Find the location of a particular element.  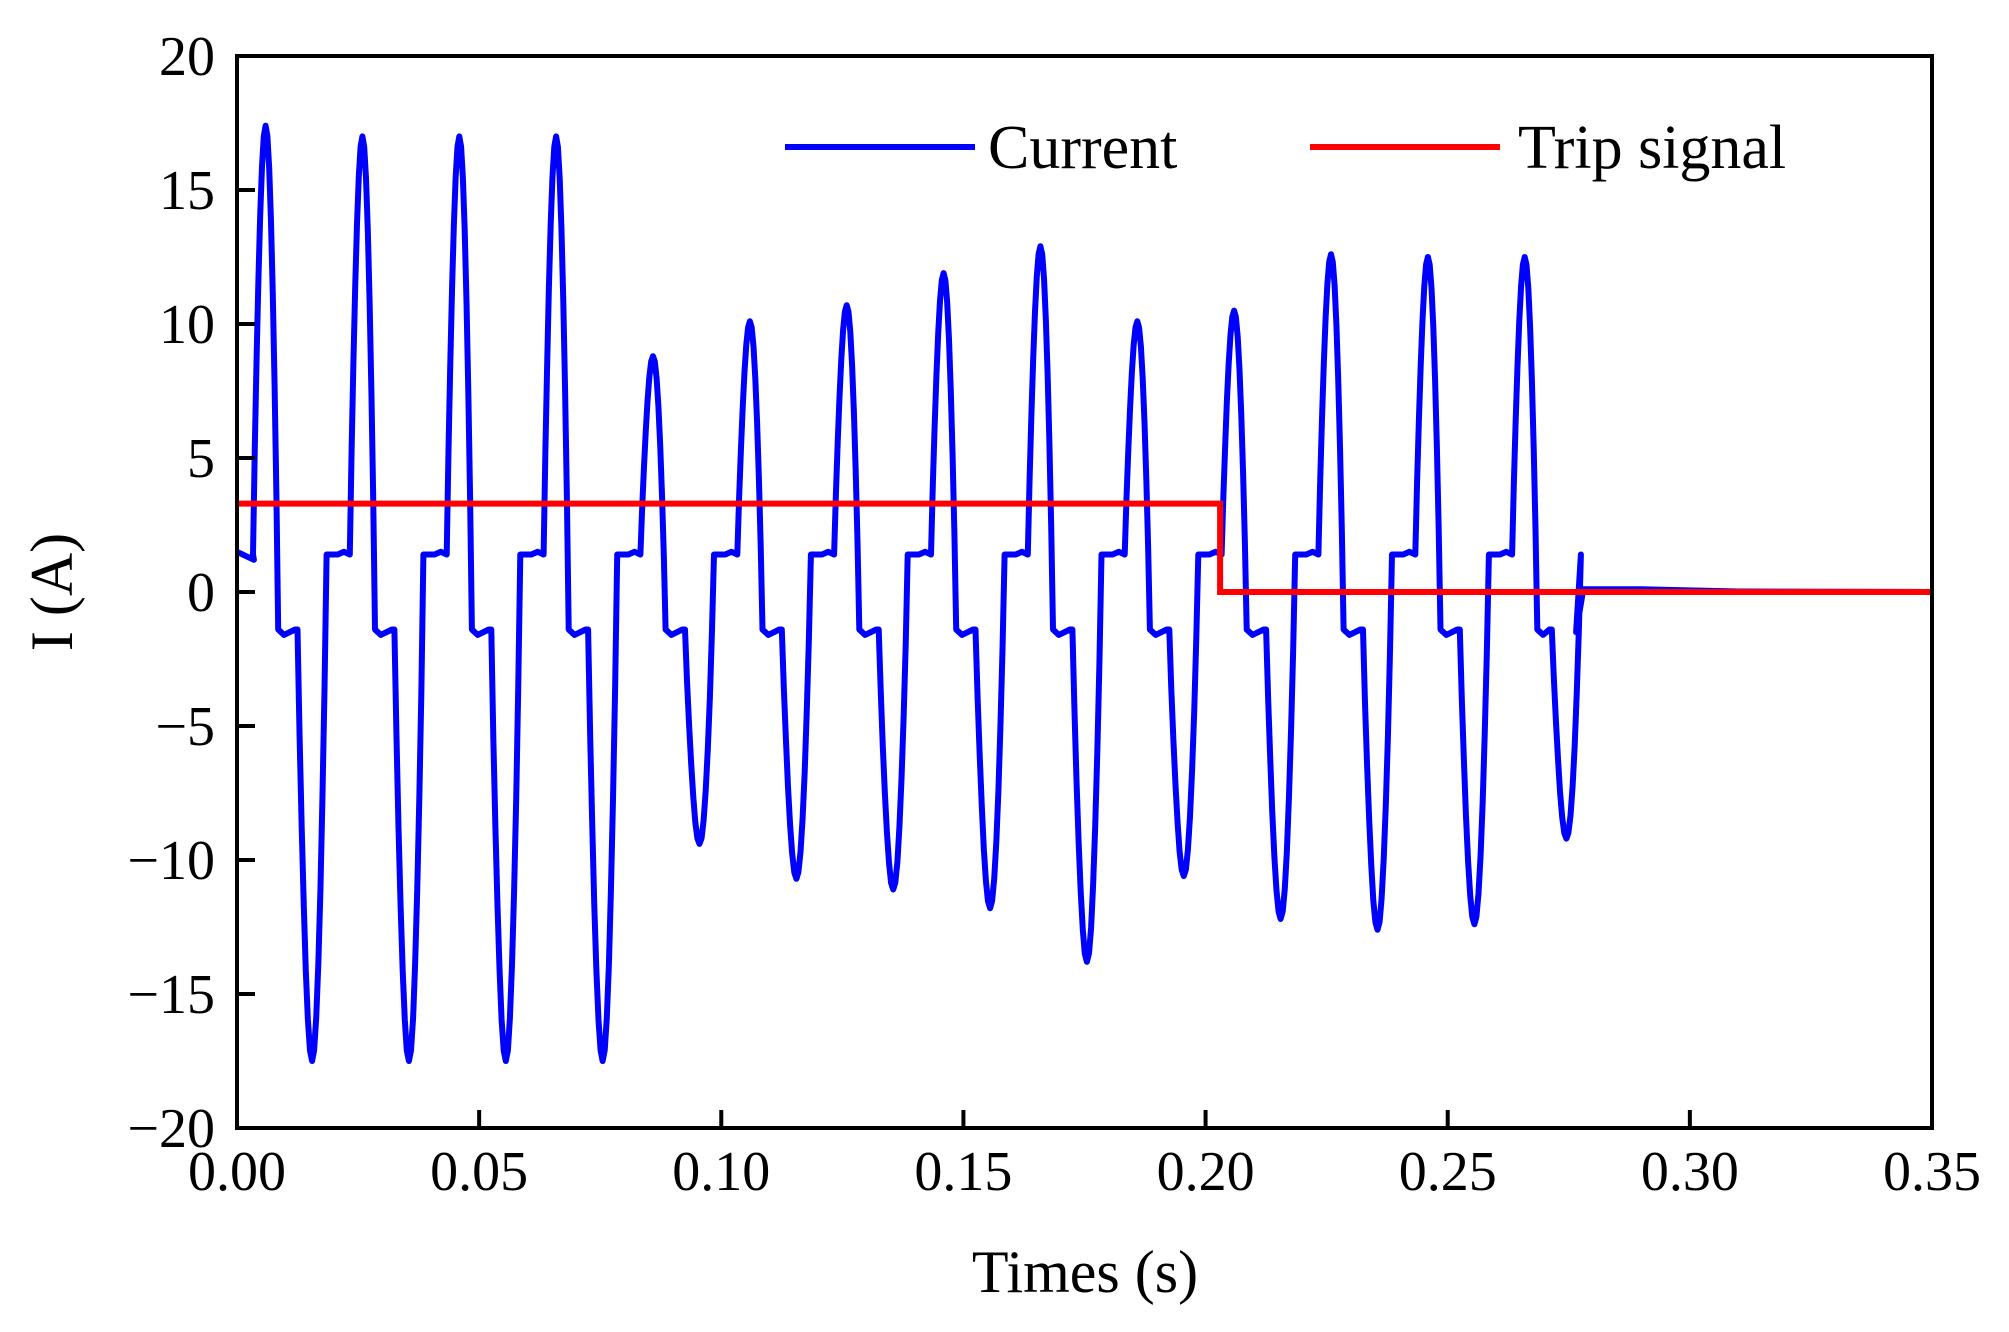

y-tick-label: −20 is located at coordinates (171, 1129).